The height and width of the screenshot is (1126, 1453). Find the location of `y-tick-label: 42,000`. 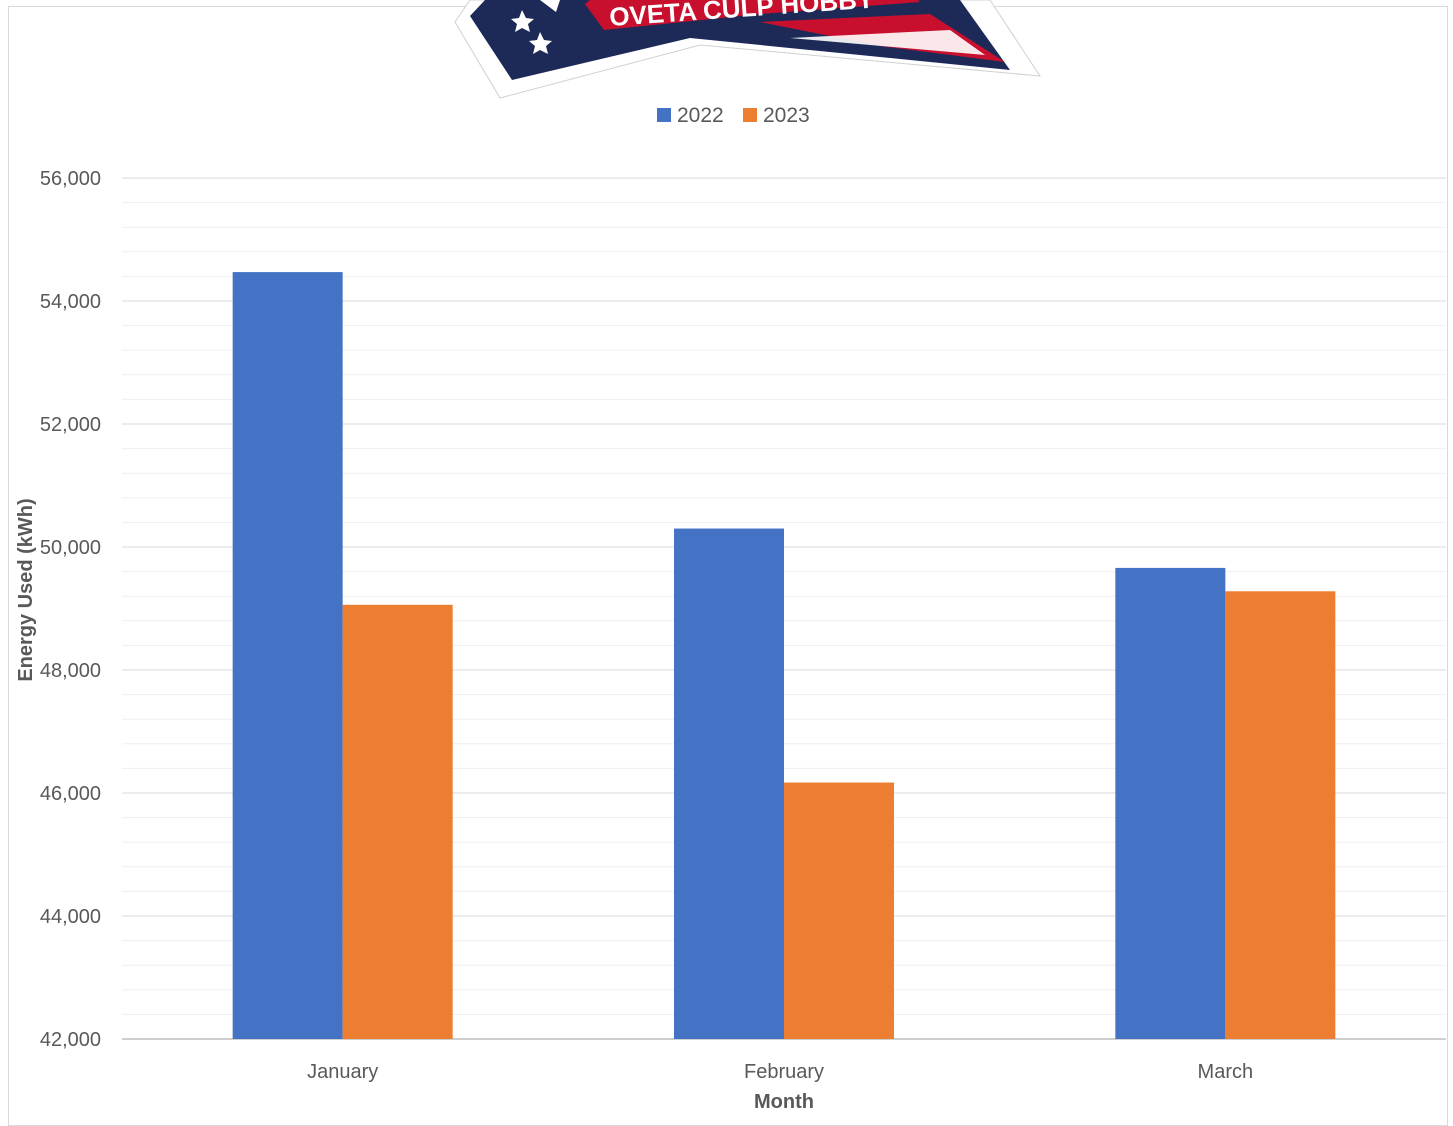

y-tick-label: 42,000 is located at coordinates (70, 1040).